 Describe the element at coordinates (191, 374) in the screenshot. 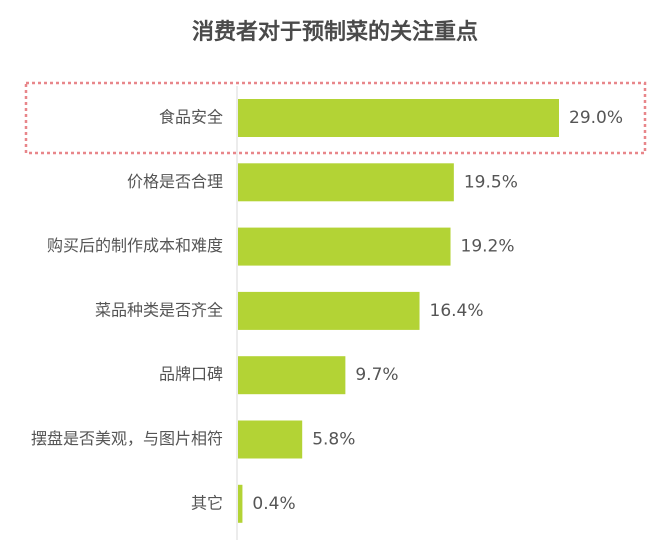

I see `category-label: 品牌口碑` at that location.